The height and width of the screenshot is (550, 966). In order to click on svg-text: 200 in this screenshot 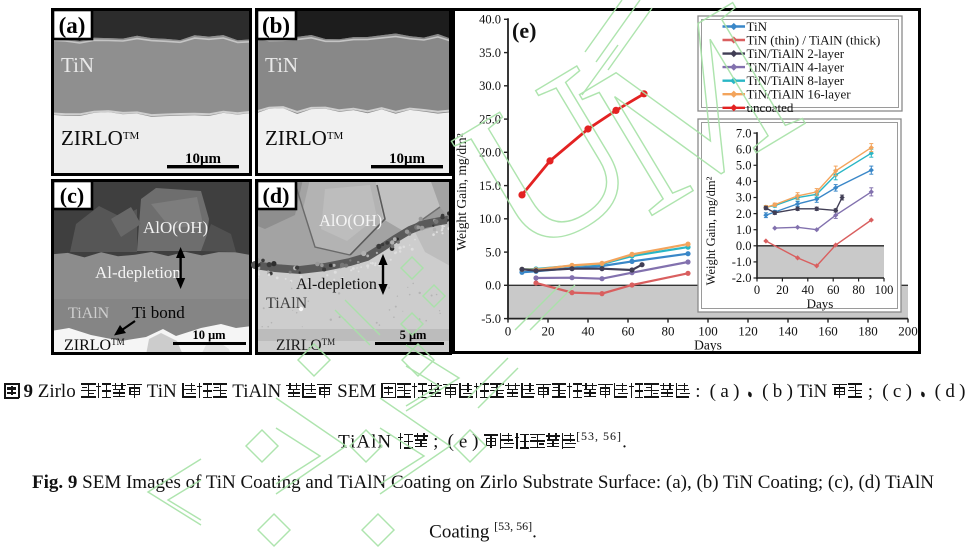, I will do `click(908, 331)`.